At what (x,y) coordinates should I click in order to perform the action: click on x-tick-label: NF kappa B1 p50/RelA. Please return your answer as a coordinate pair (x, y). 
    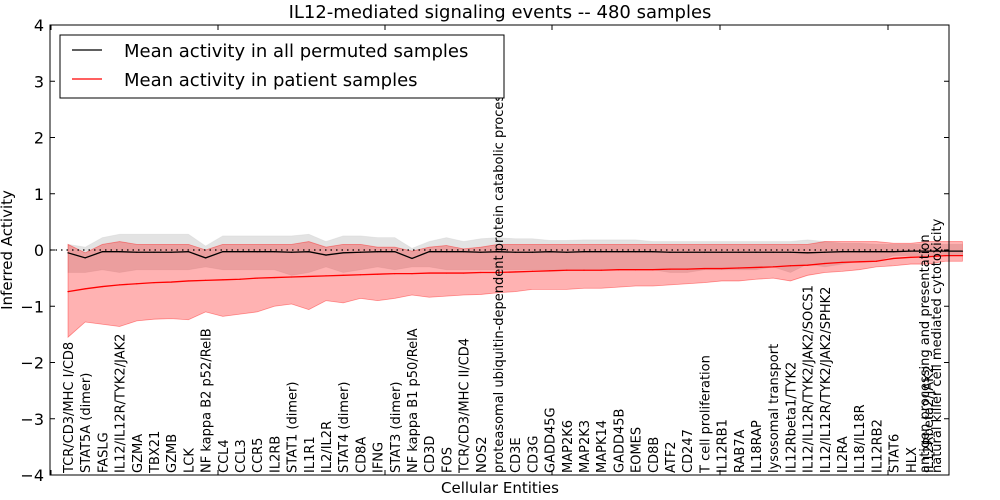
    Looking at the image, I should click on (413, 400).